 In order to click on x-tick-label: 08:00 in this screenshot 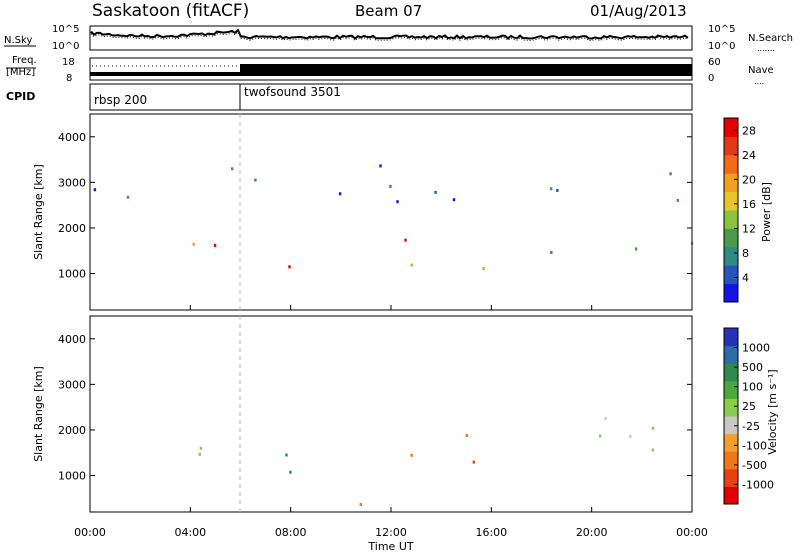, I will do `click(291, 532)`.